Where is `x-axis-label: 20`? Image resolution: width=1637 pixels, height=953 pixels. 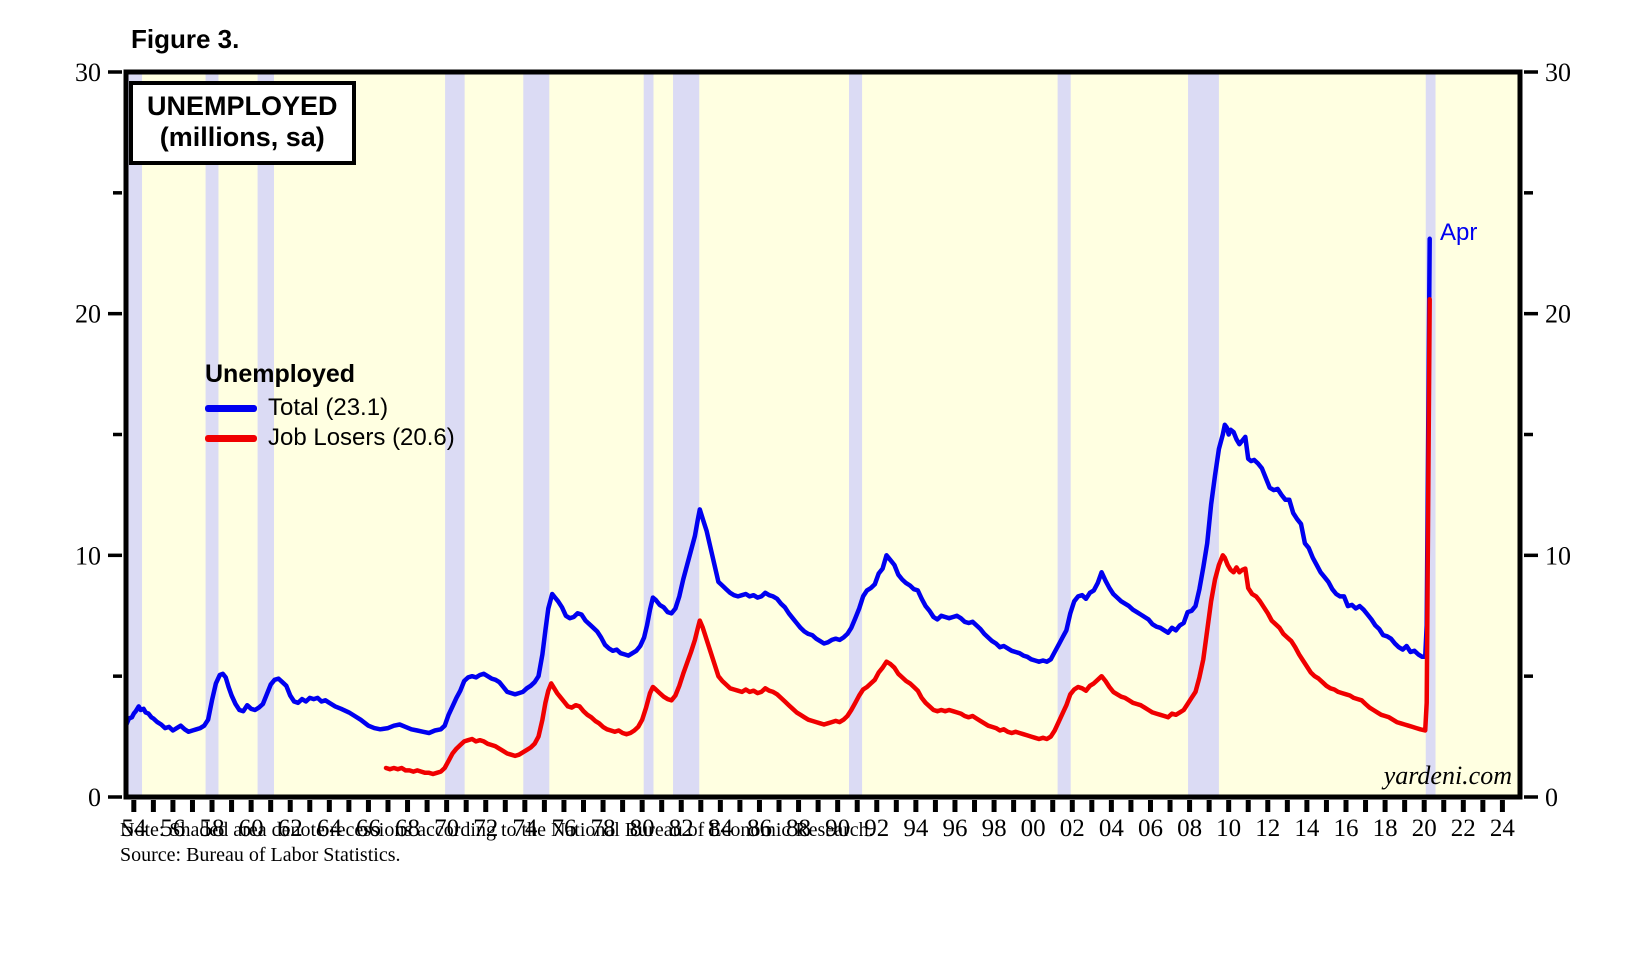 x-axis-label: 20 is located at coordinates (1424, 828).